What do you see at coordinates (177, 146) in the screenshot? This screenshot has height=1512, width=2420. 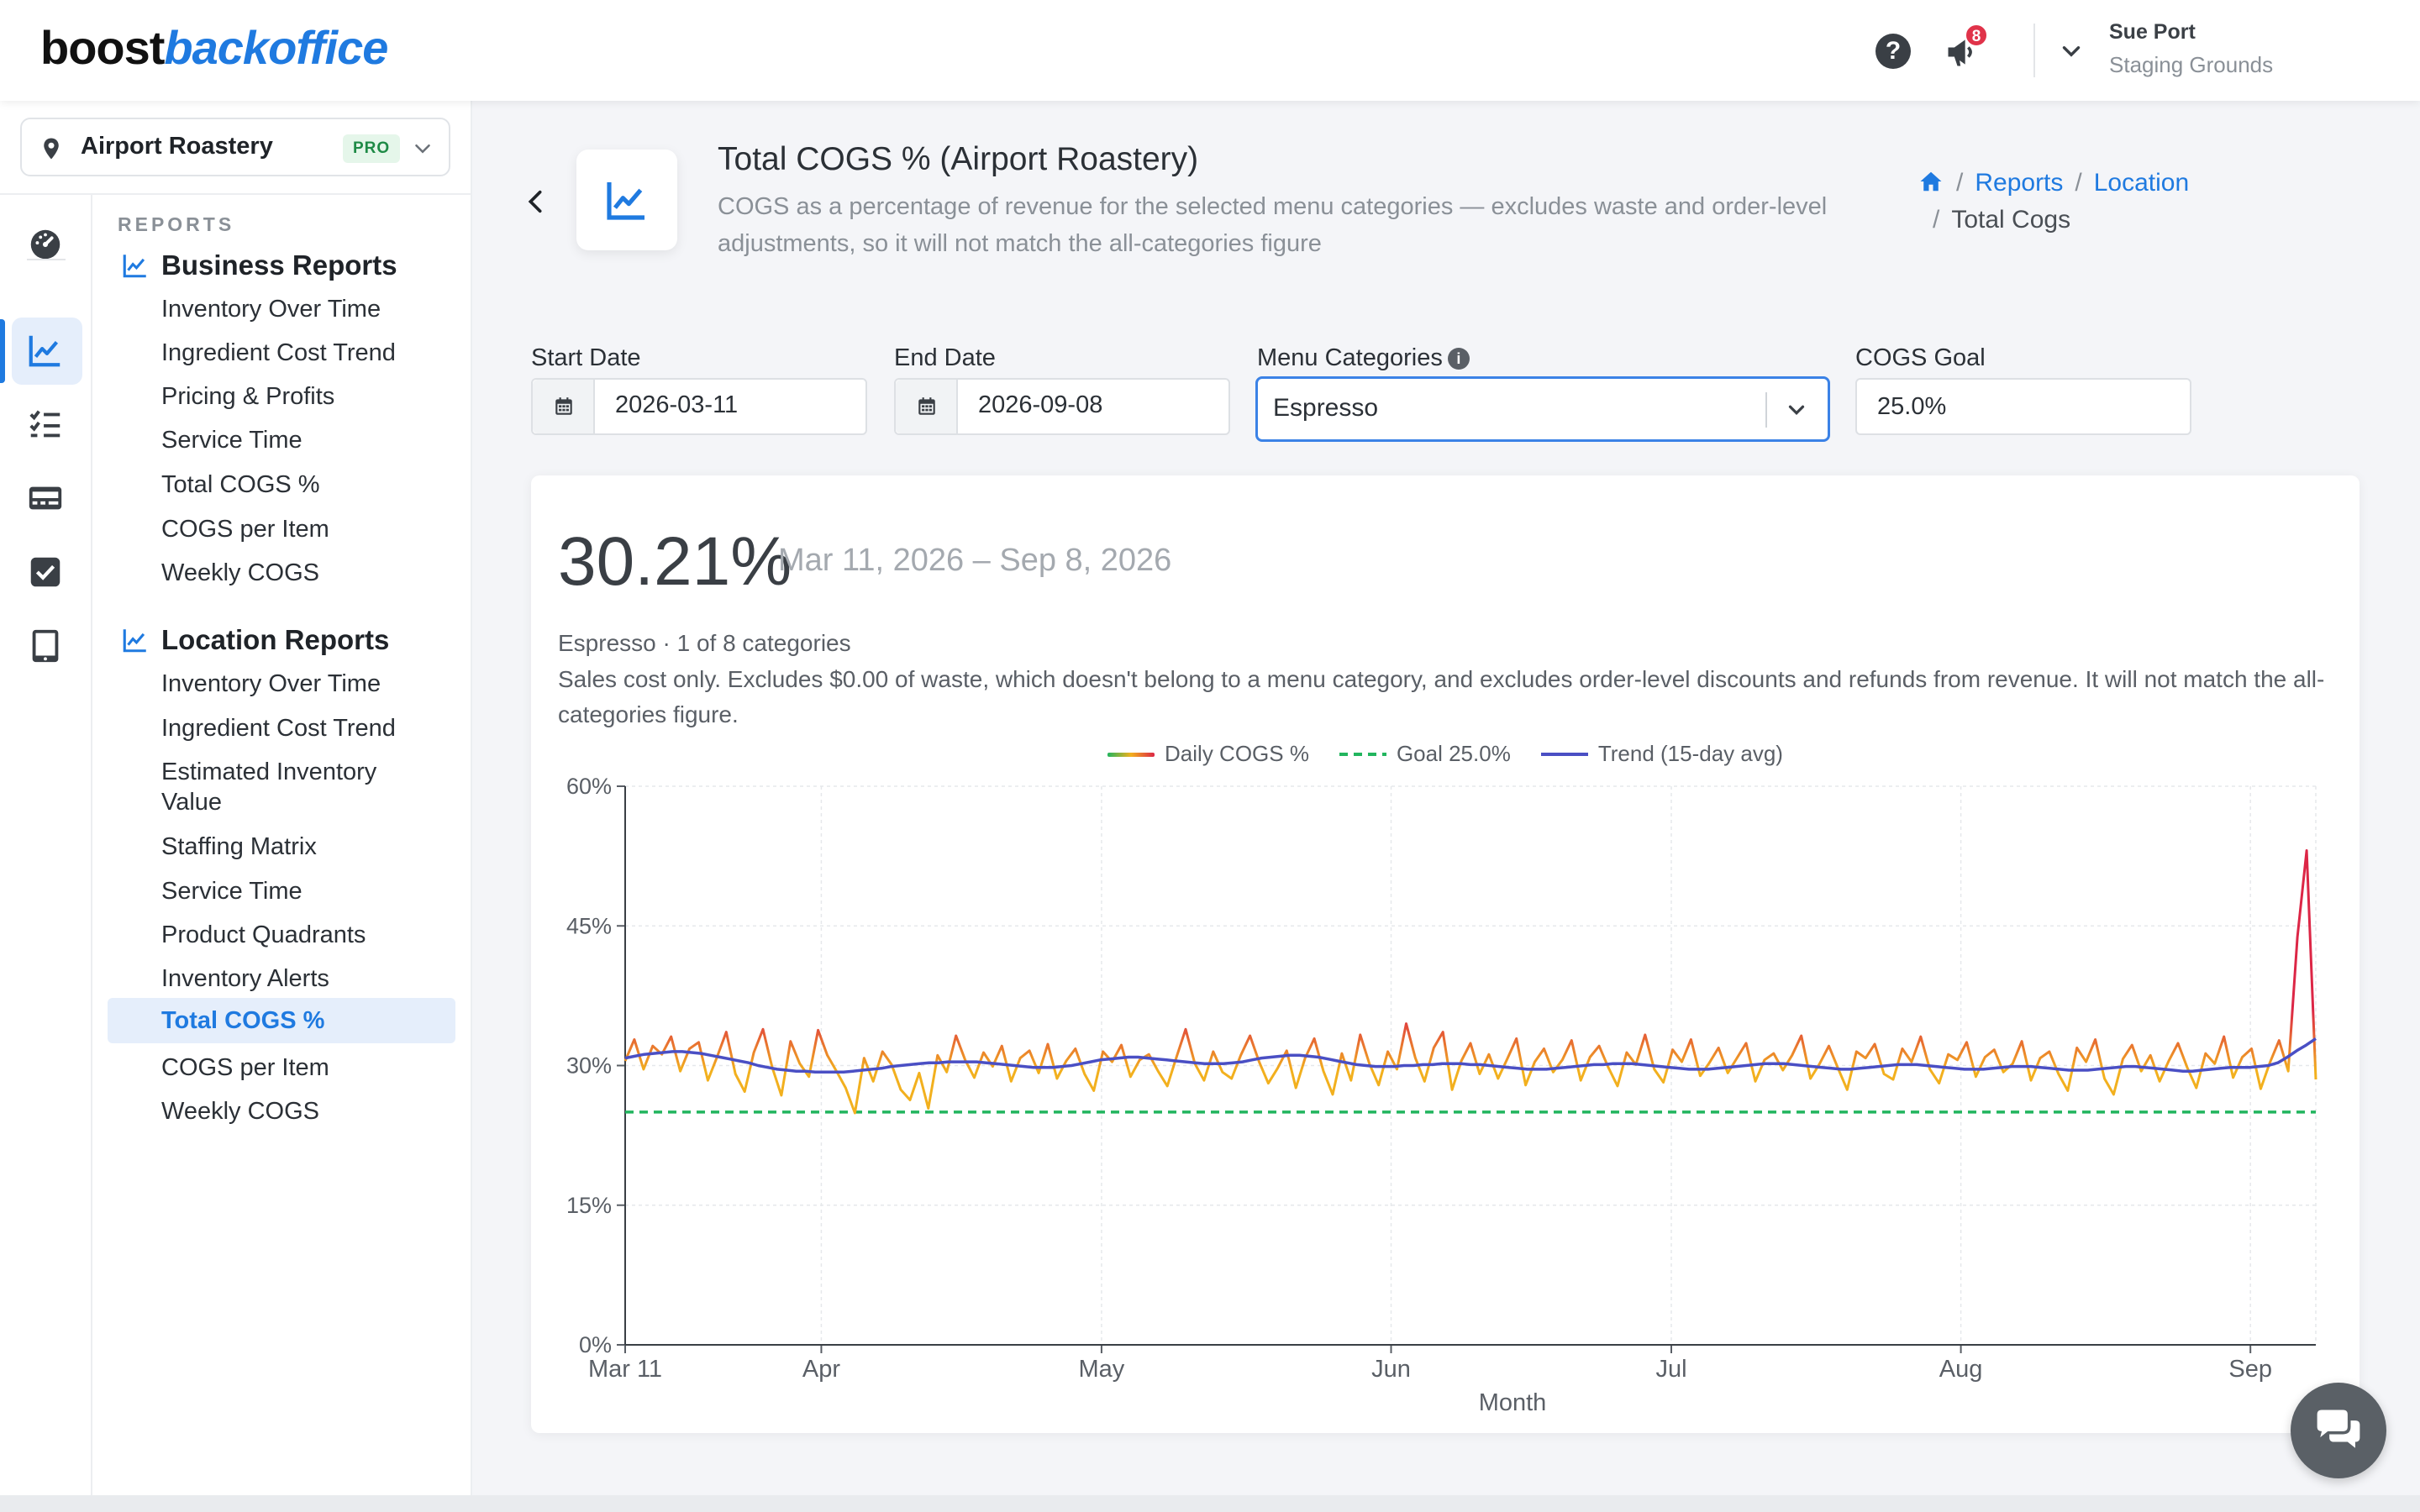 I see `location-name: Airport Roastery` at bounding box center [177, 146].